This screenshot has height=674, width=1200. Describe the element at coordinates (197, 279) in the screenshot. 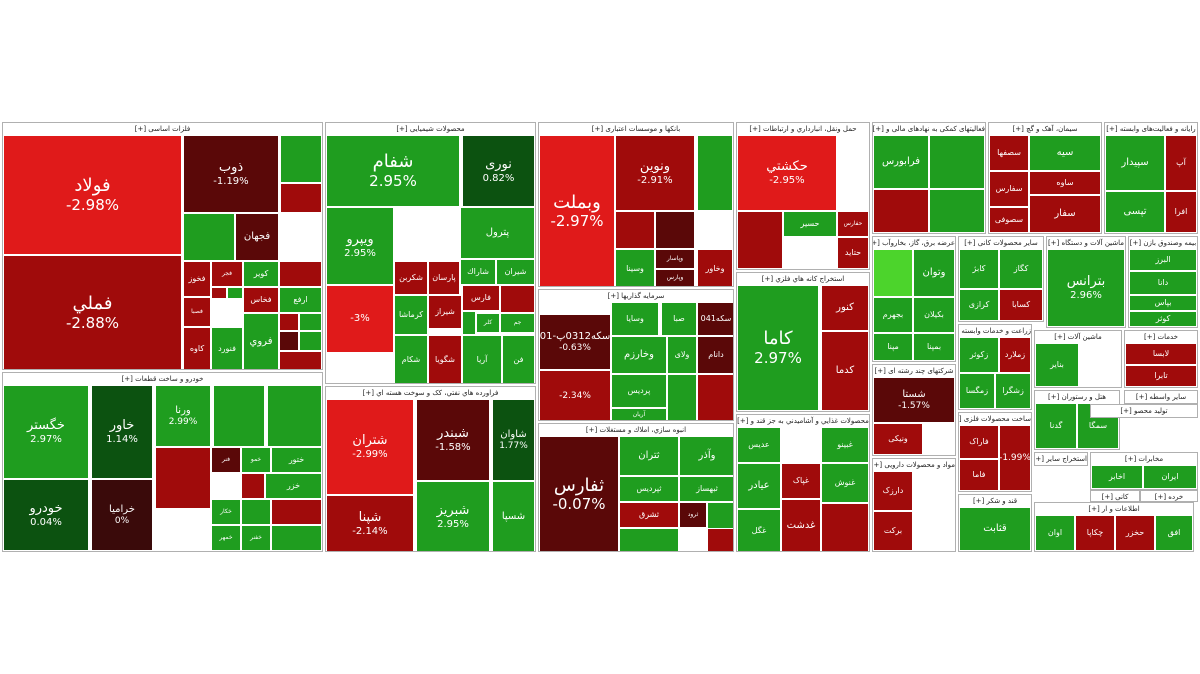

I see `stock-tile: فخوز` at that location.